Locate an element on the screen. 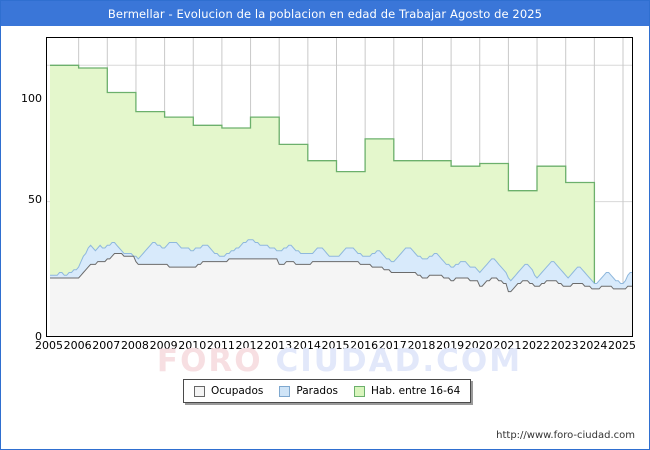 This screenshot has width=650, height=450. x-tick-2006: 2006 is located at coordinates (77, 345).